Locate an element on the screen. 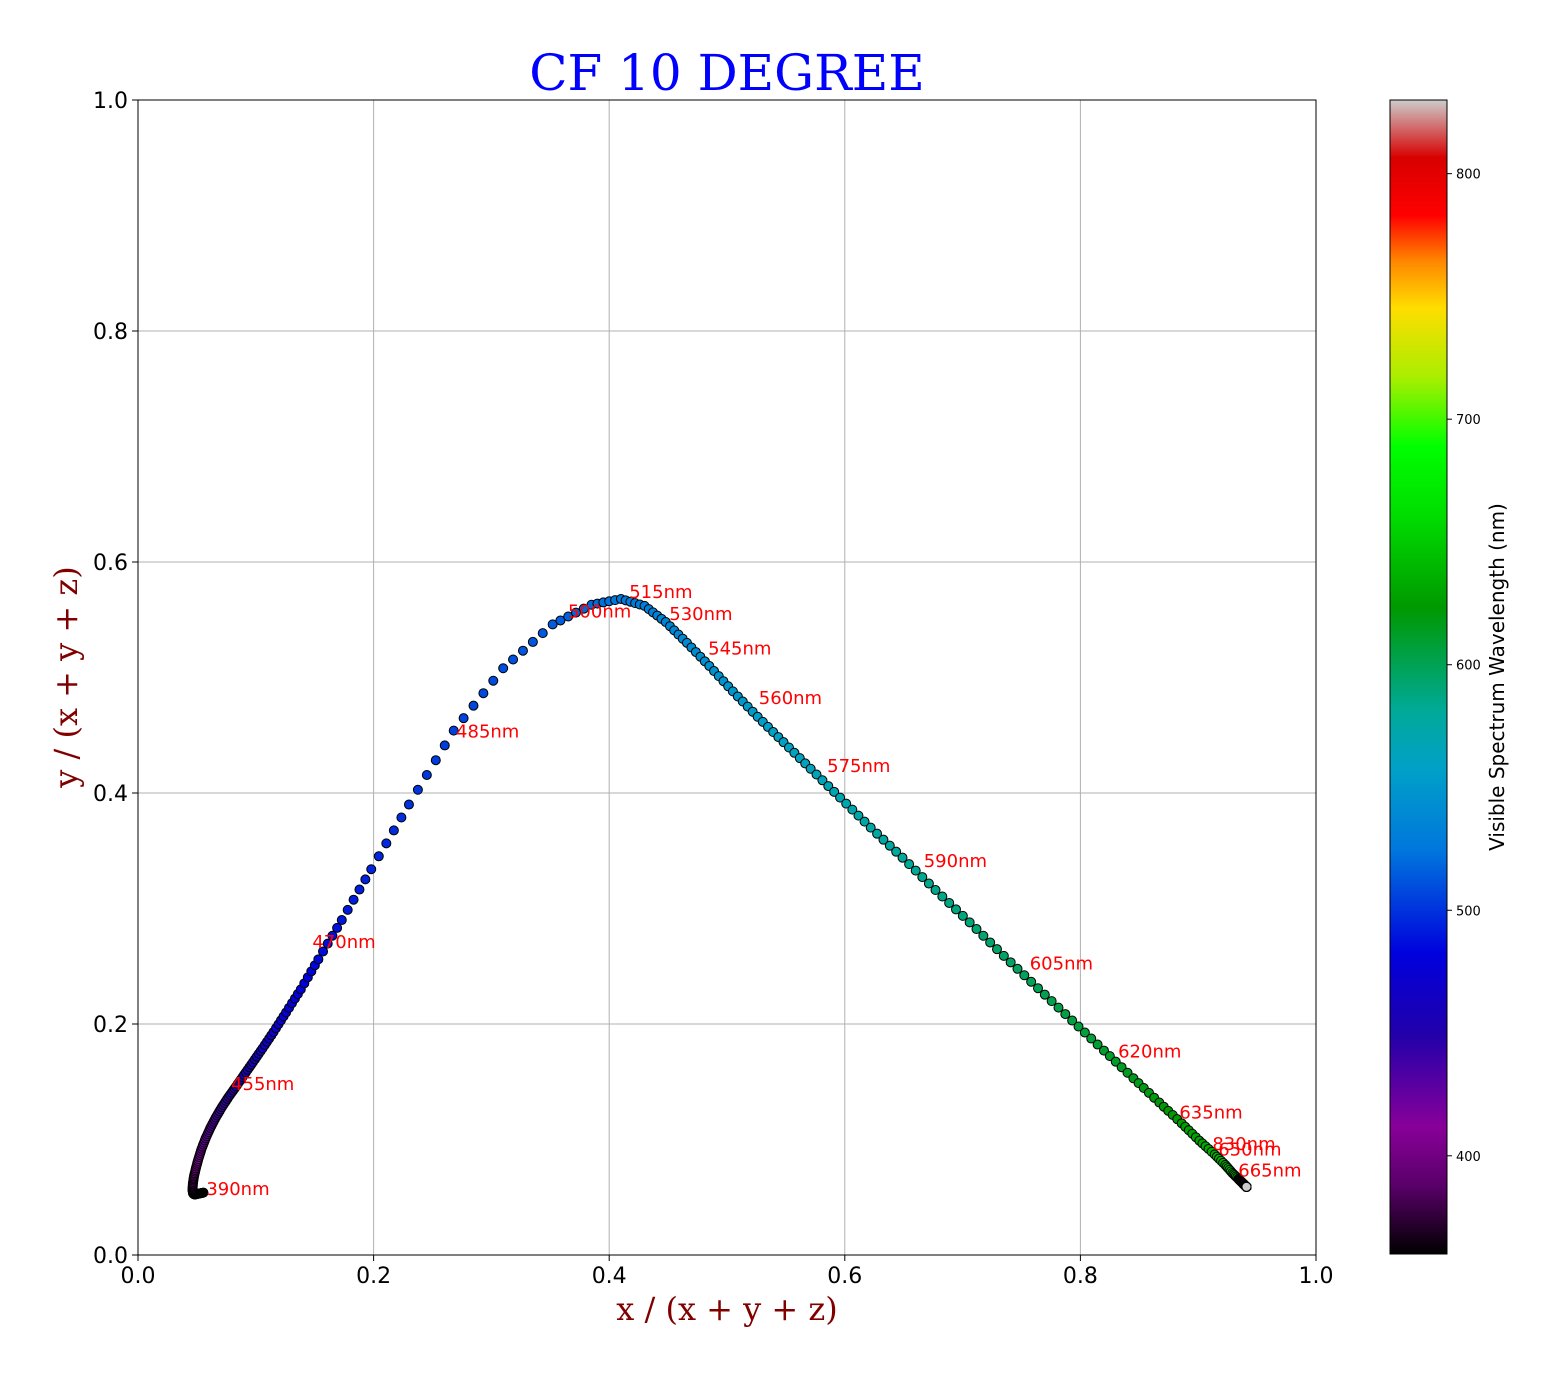  colorbar-tick-label: 600 is located at coordinates (1468, 666).